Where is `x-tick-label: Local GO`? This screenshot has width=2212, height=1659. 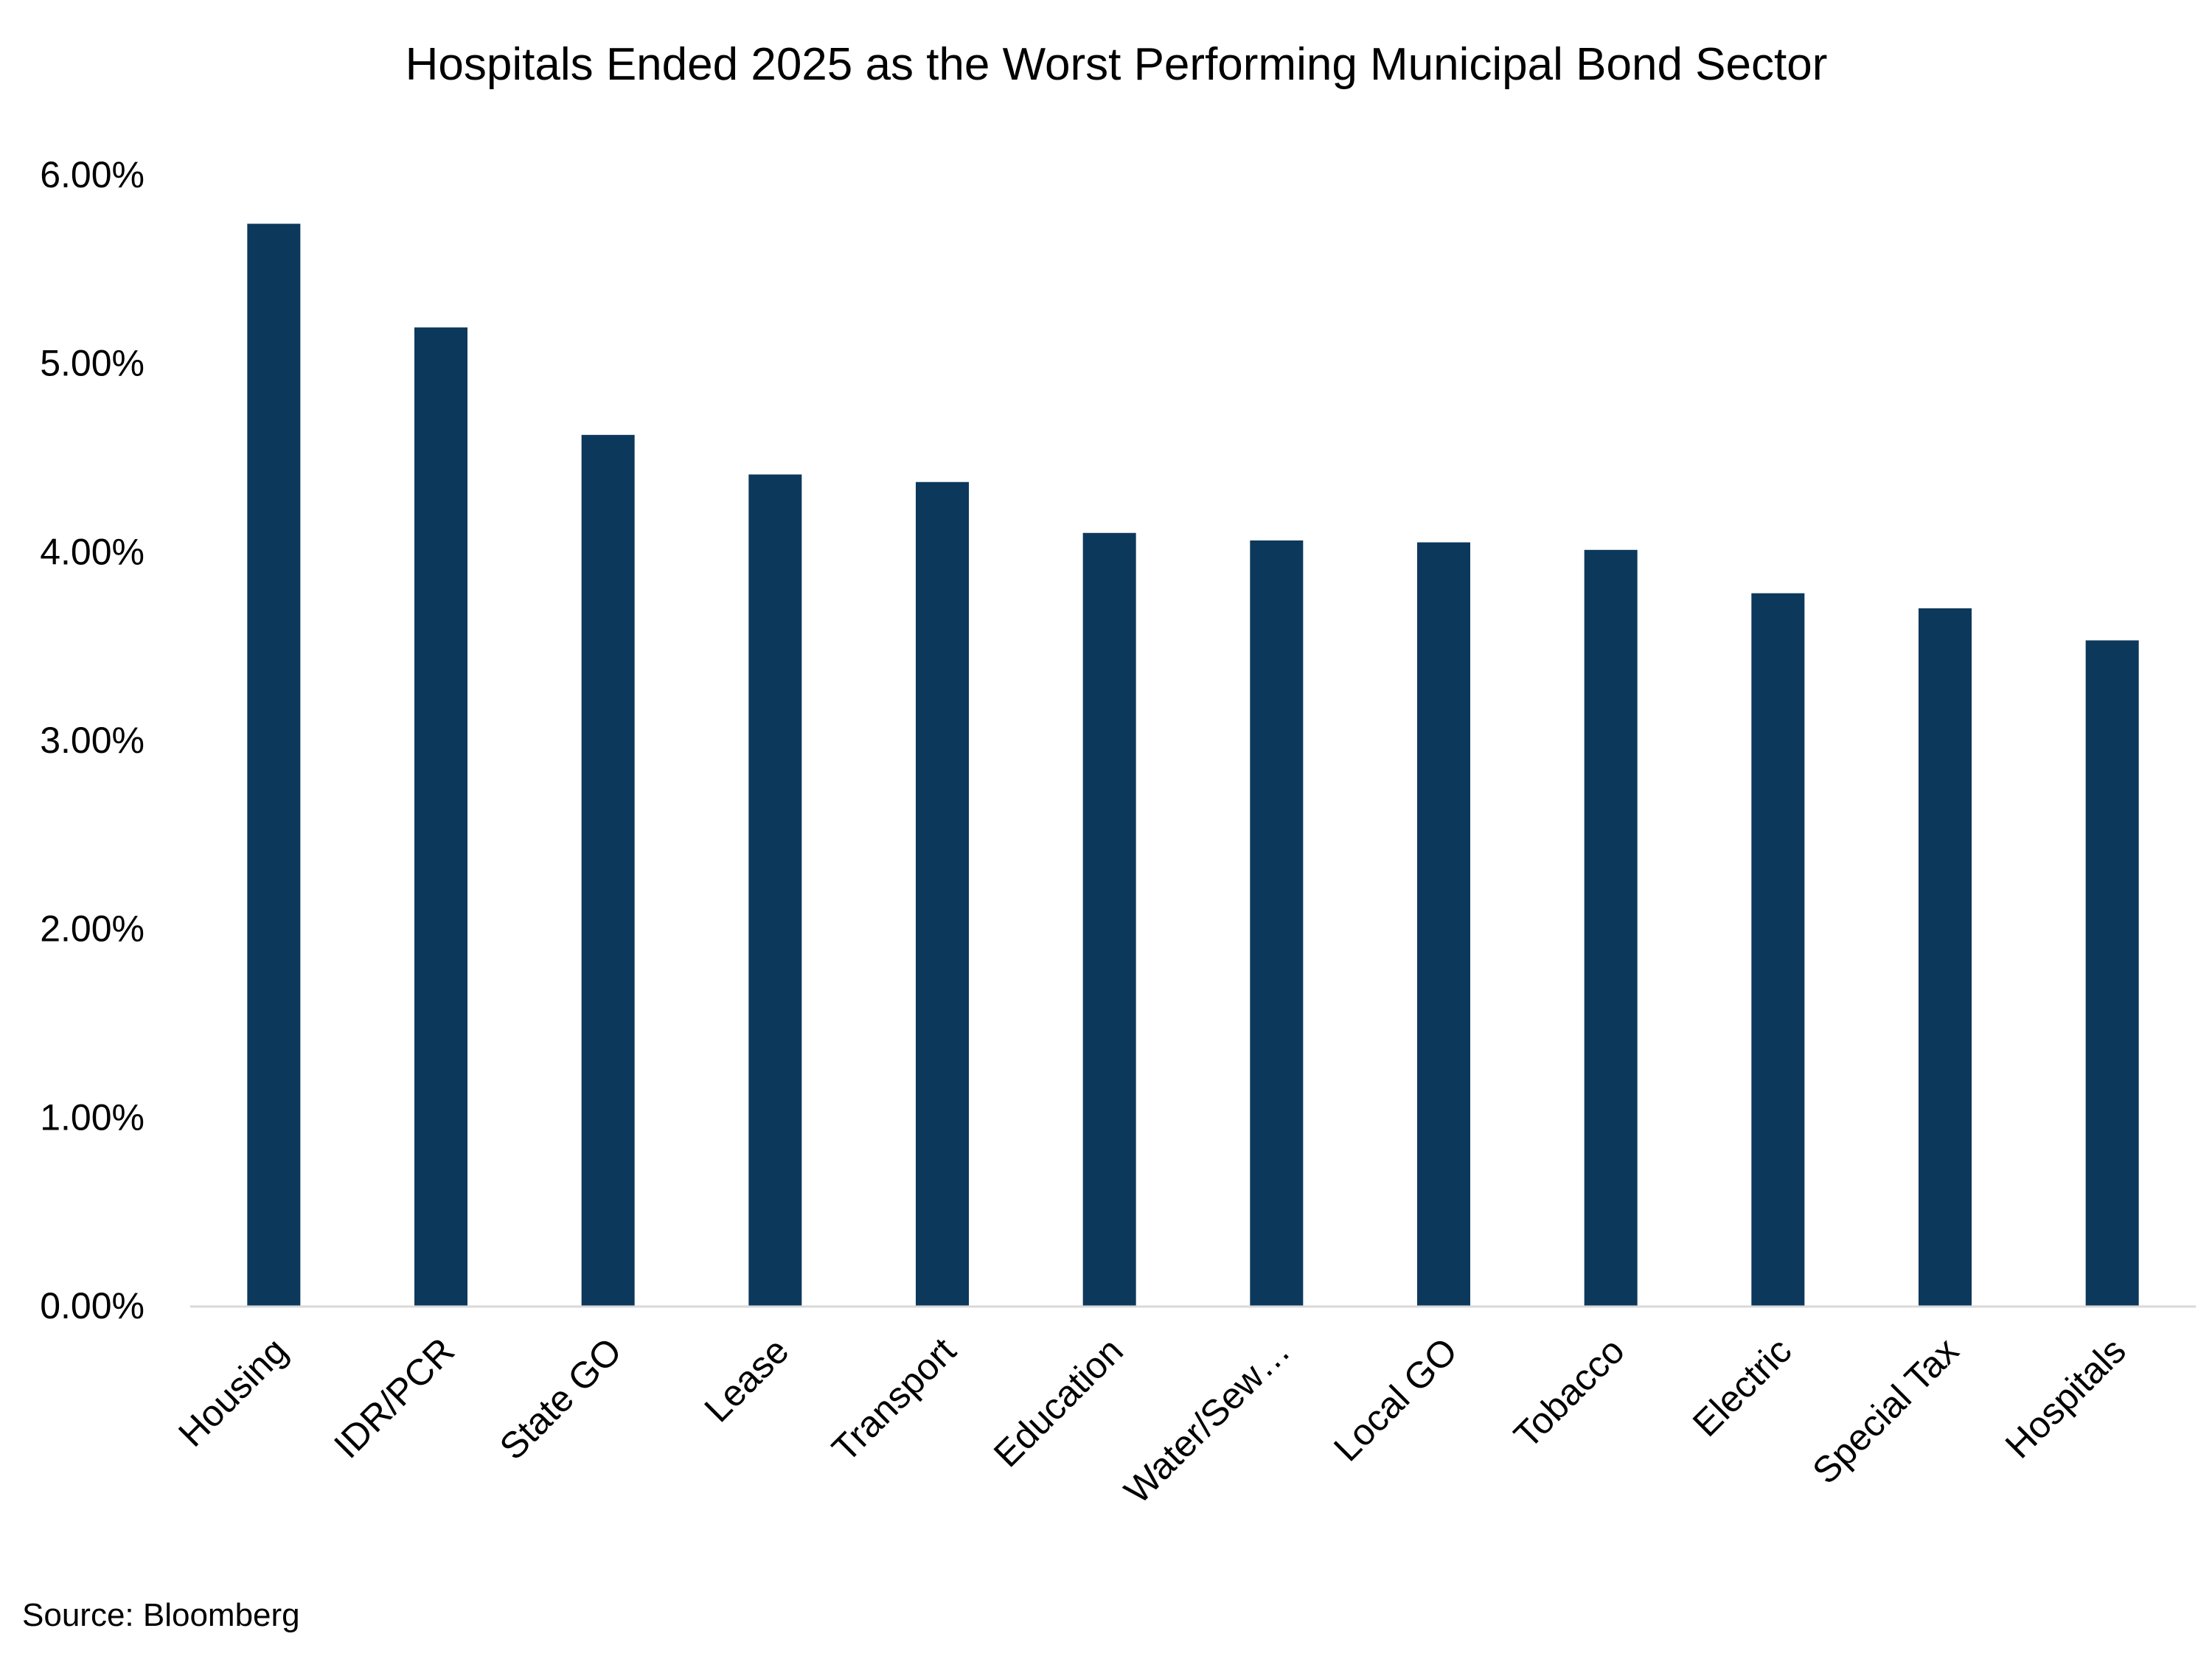
x-tick-label: Local GO is located at coordinates (1395, 1400).